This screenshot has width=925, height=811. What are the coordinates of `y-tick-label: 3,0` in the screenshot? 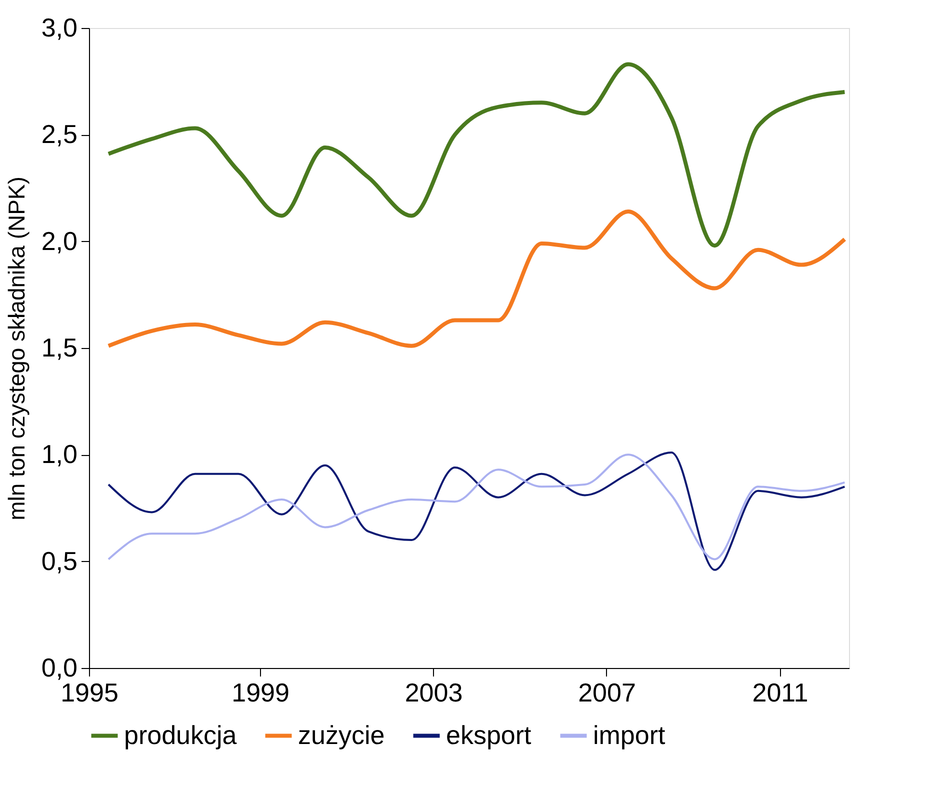 It's located at (59, 27).